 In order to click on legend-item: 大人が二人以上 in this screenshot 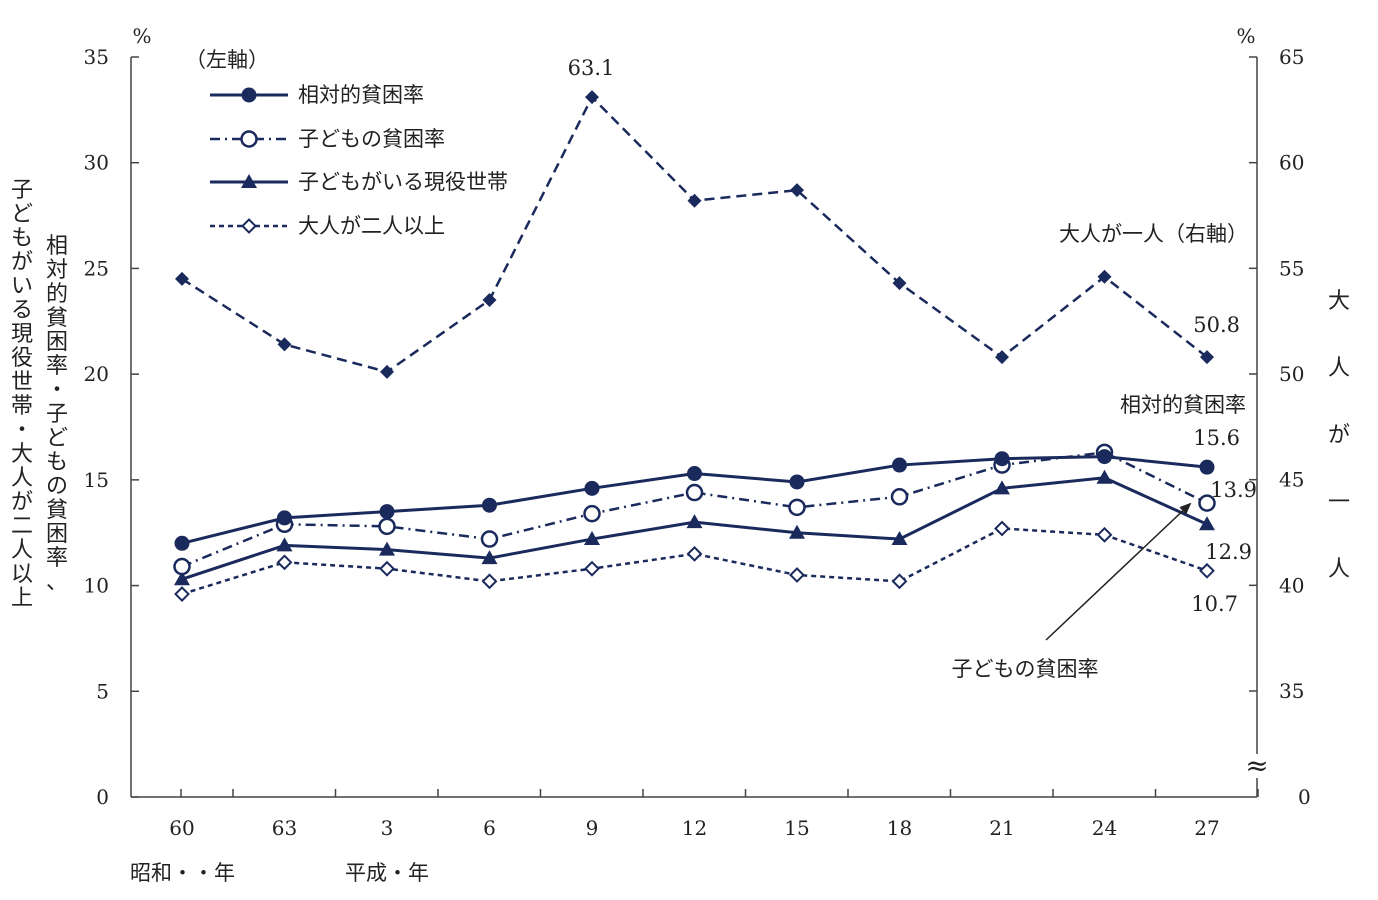, I will do `click(327, 226)`.